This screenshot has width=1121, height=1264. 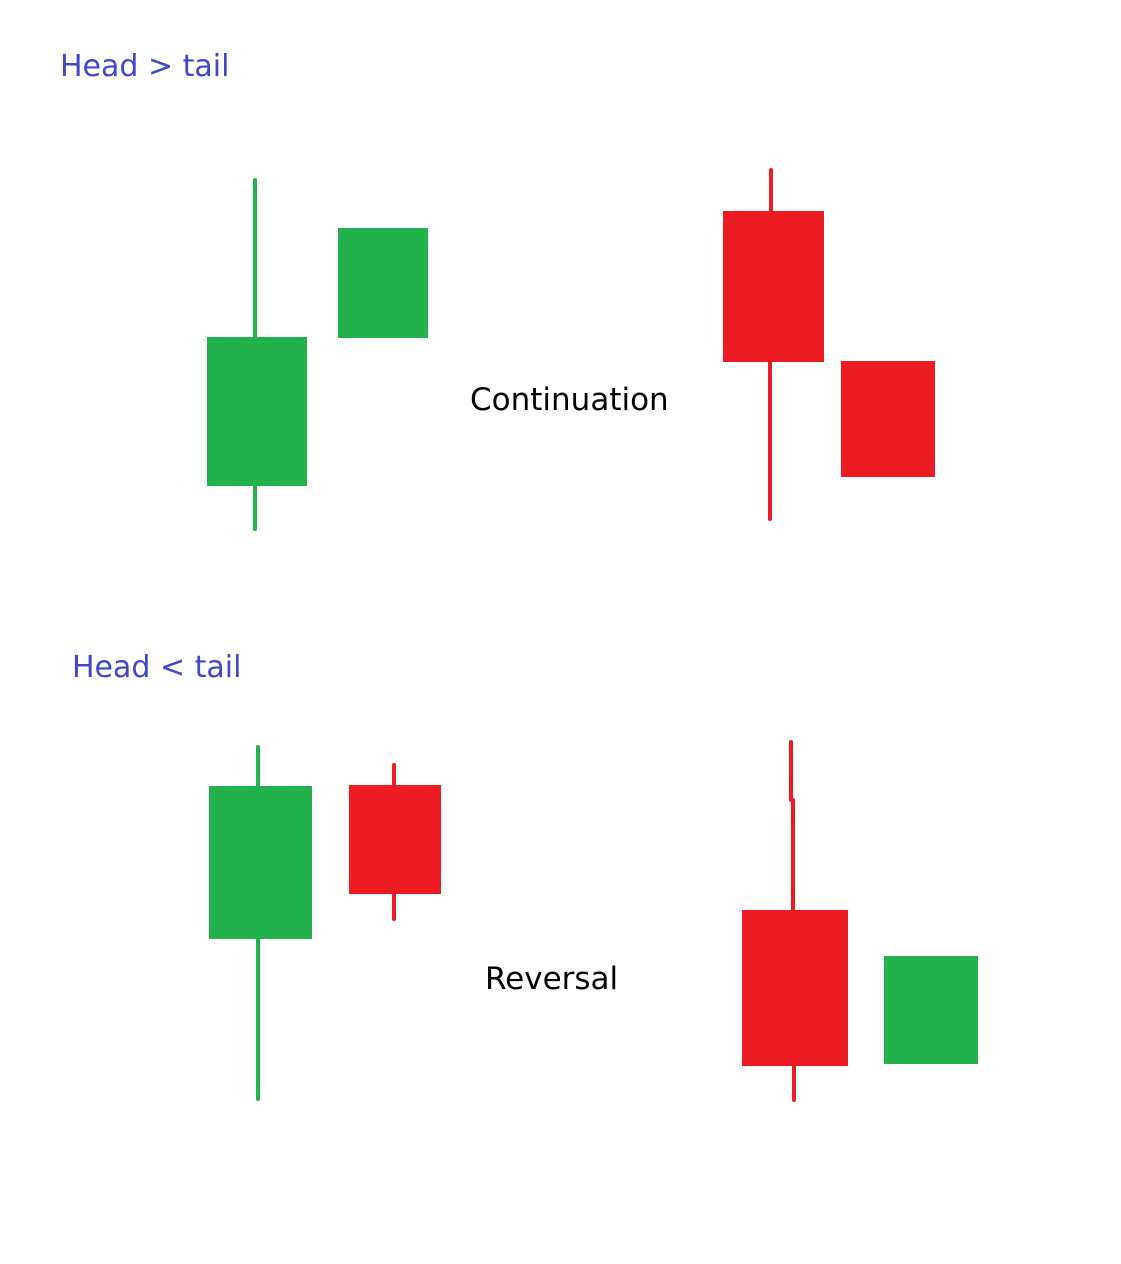 I want to click on bearish-reversal-pair, so click(x=325, y=923).